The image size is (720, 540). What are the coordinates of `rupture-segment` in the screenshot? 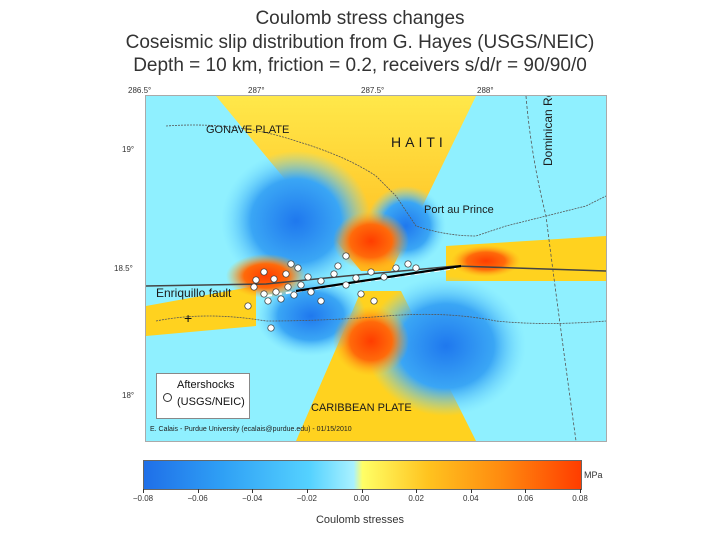 It's located at (378, 278).